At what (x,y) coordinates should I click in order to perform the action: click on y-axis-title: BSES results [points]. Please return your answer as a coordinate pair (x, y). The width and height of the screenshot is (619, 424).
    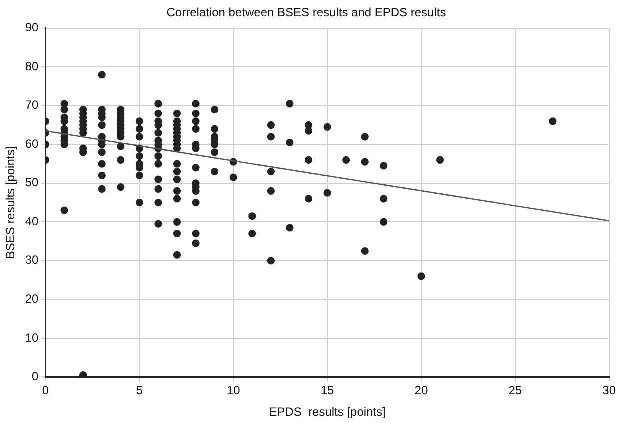
    Looking at the image, I should click on (11, 203).